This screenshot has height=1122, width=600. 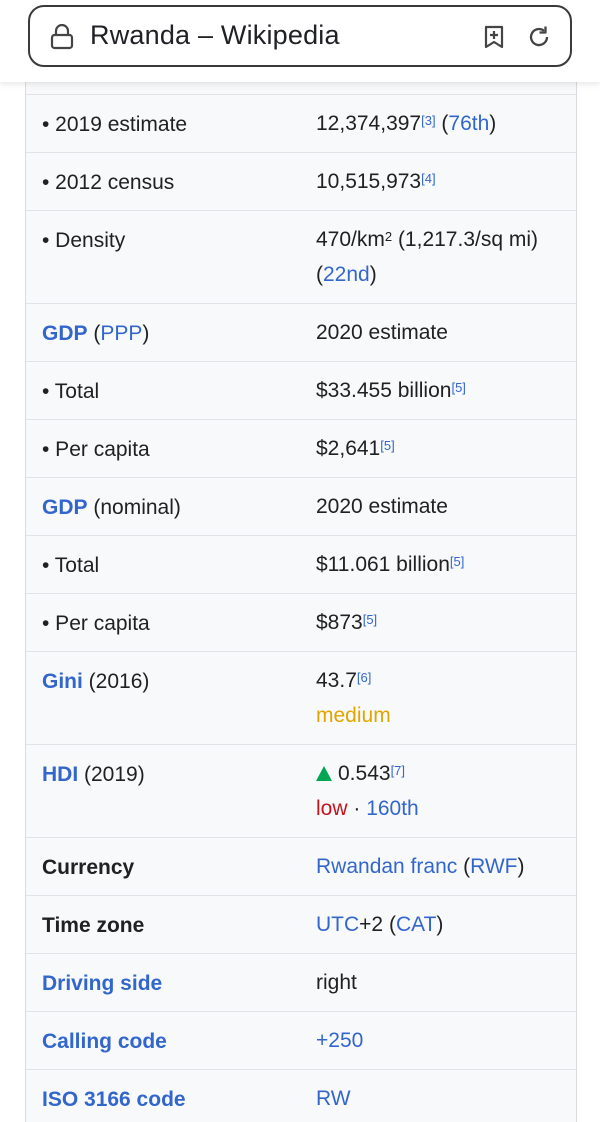 I want to click on infobox-row-gdp-ppp: GDP (PPP) 2020 estimate, so click(x=301, y=332).